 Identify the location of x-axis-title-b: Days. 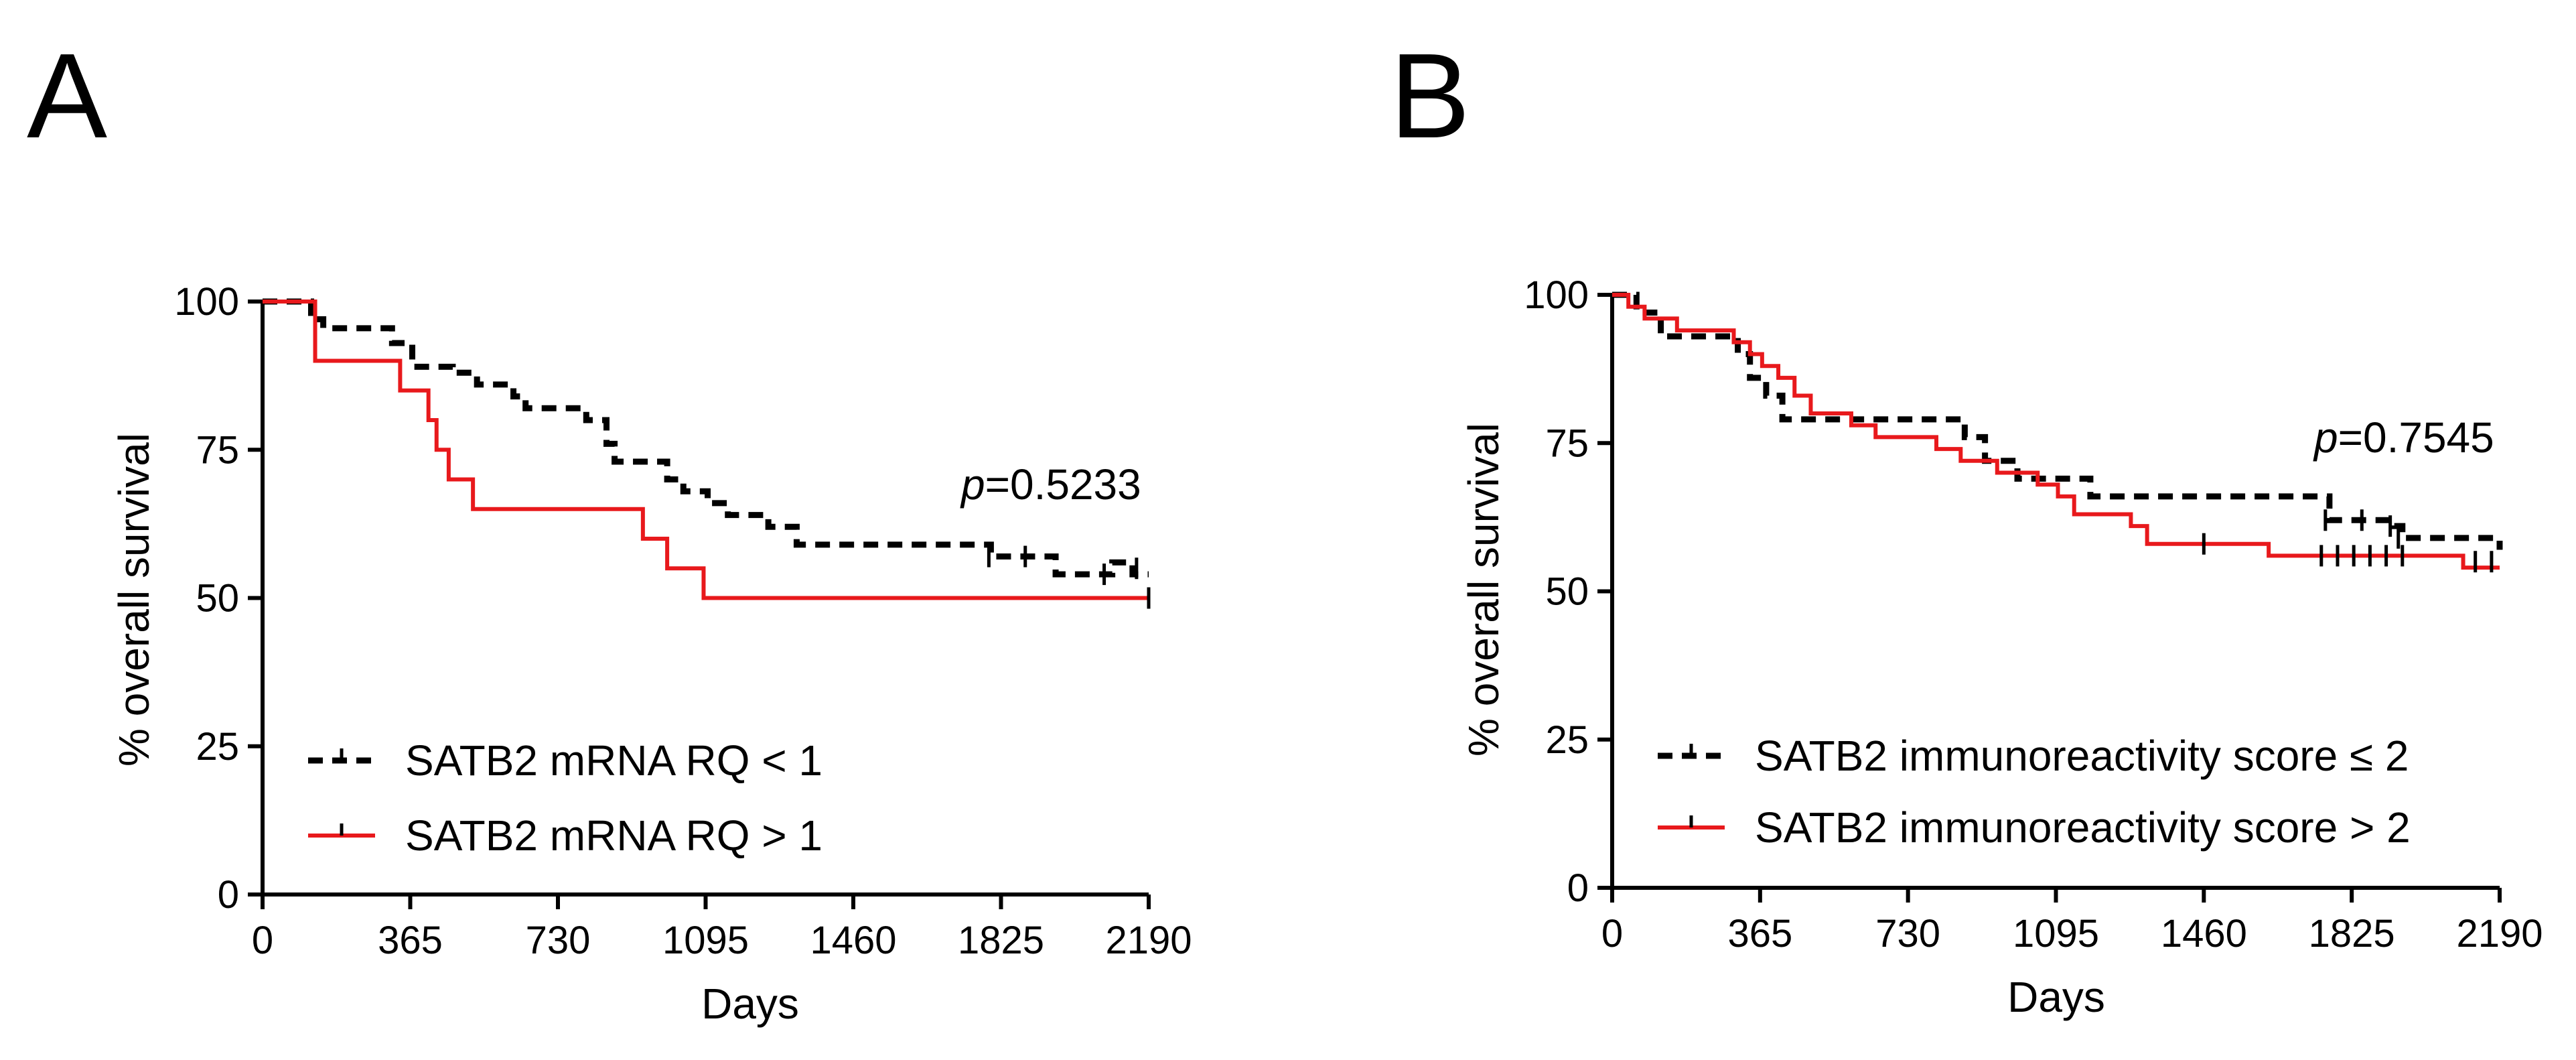
(2056, 997).